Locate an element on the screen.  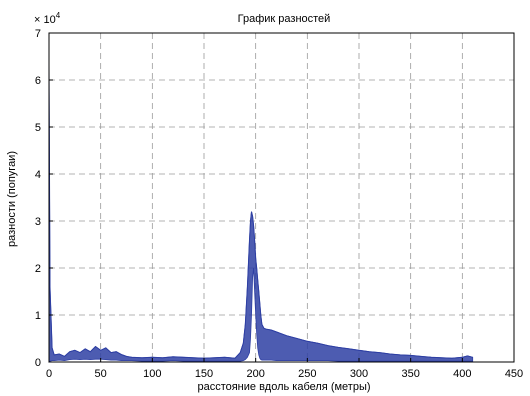
y-tick-label: 2 is located at coordinates (38, 269).